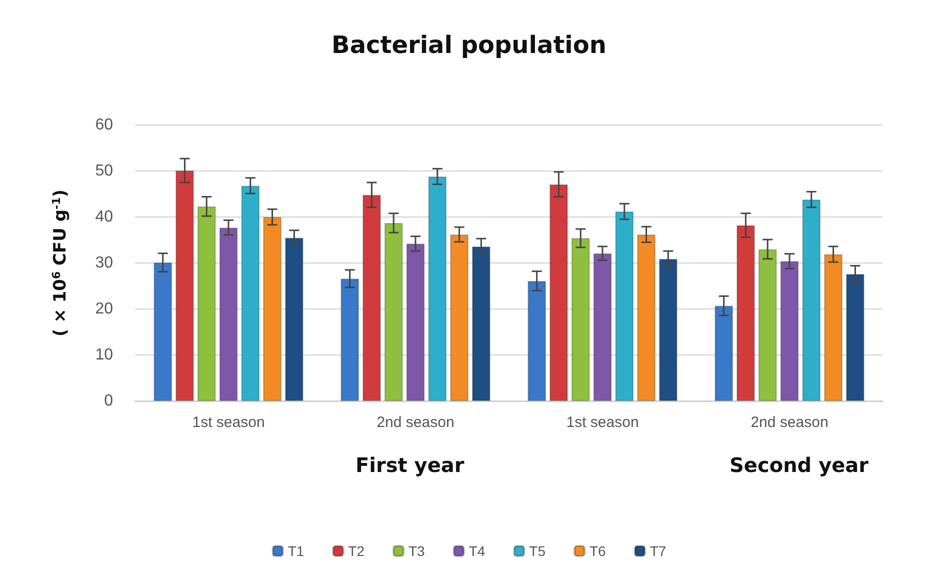 This screenshot has height=573, width=938. I want to click on legend-label: T4, so click(477, 551).